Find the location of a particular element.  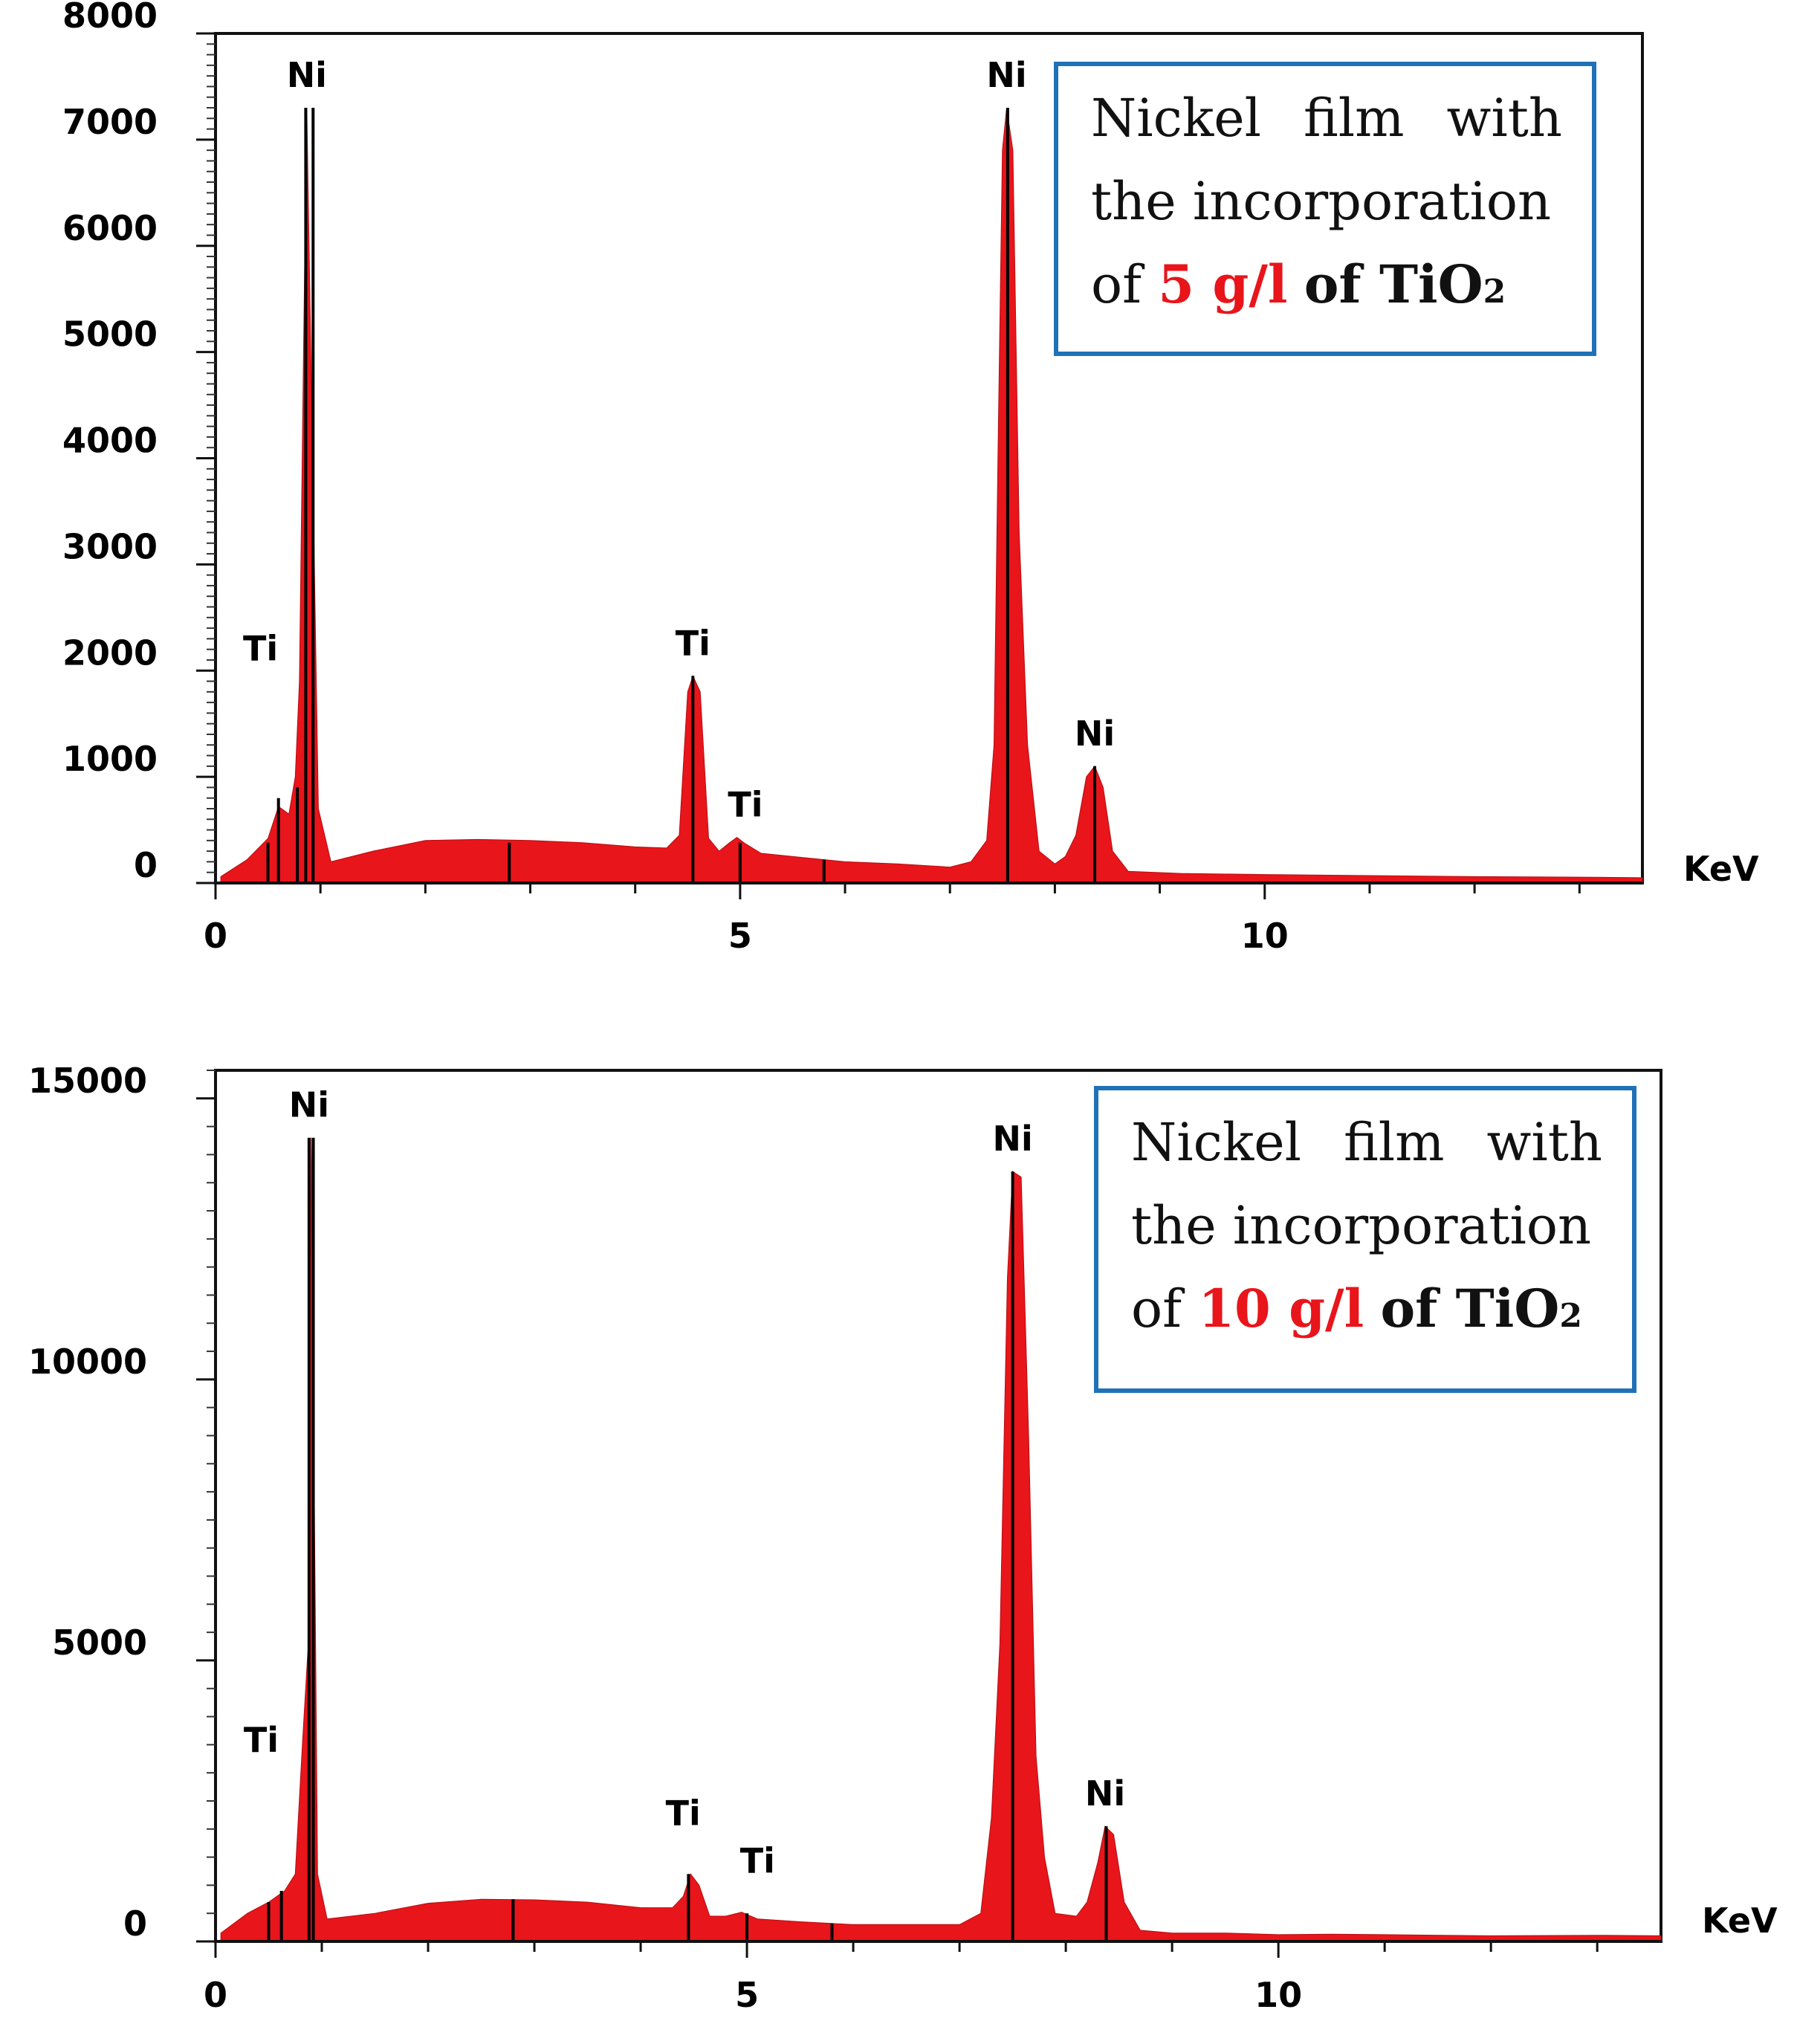

concentration-label: 10 g/l is located at coordinates (1281, 1308).